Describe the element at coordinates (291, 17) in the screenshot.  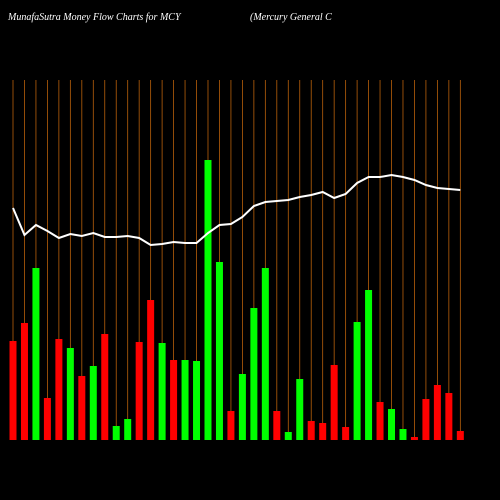
I see `chart-subtitle: (Mercury General C` at that location.